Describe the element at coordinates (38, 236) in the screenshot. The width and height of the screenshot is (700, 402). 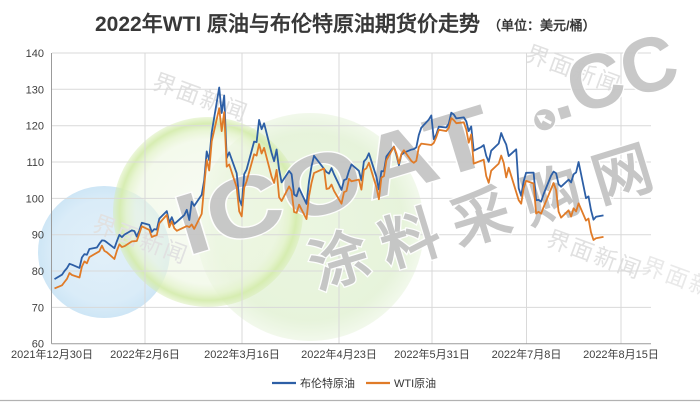
I see `svg-text: 90` at that location.